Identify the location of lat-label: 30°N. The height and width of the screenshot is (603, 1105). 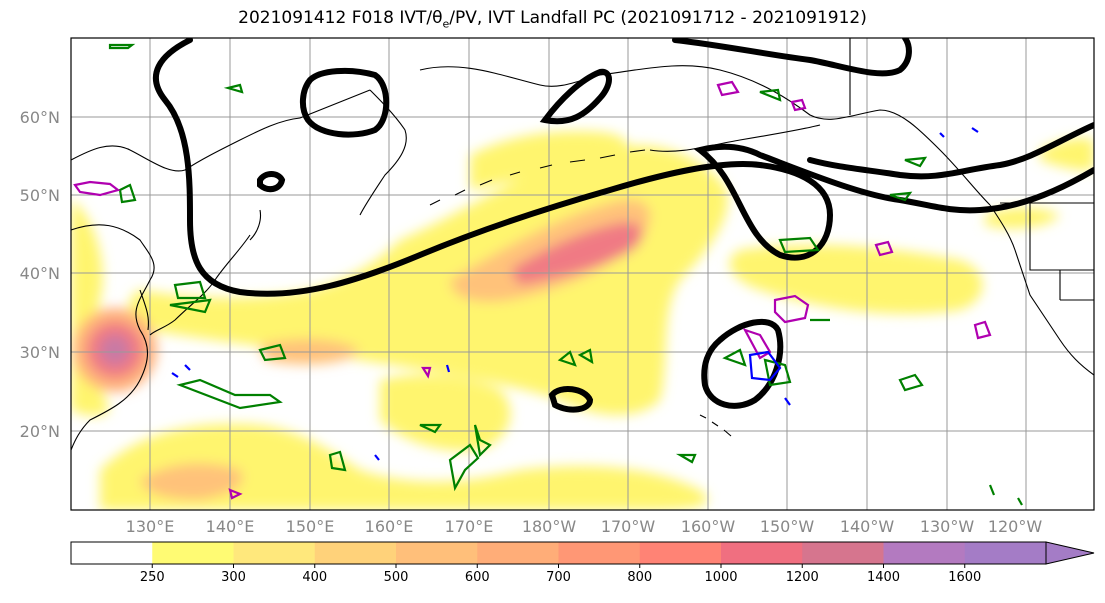
(40, 352).